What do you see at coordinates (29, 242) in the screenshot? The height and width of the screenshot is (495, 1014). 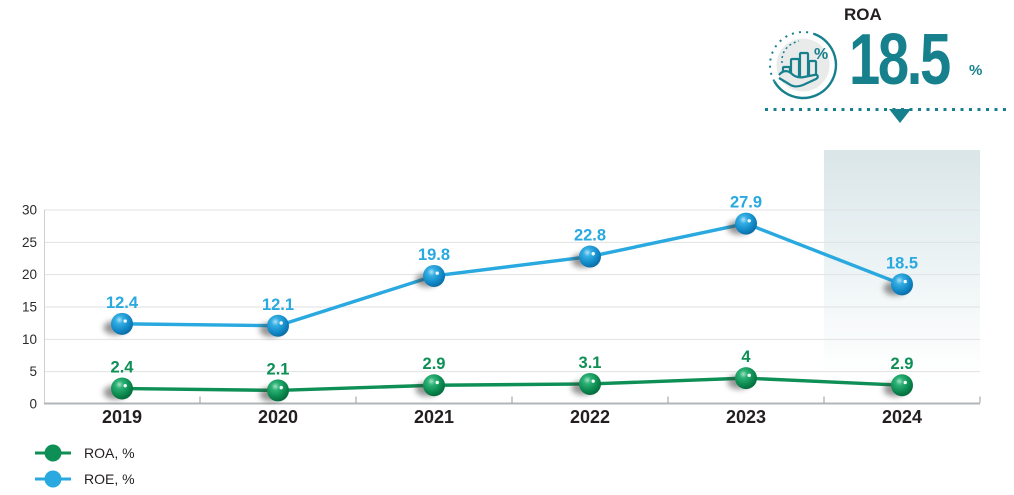 I see `y-axis-tick-label: 25` at bounding box center [29, 242].